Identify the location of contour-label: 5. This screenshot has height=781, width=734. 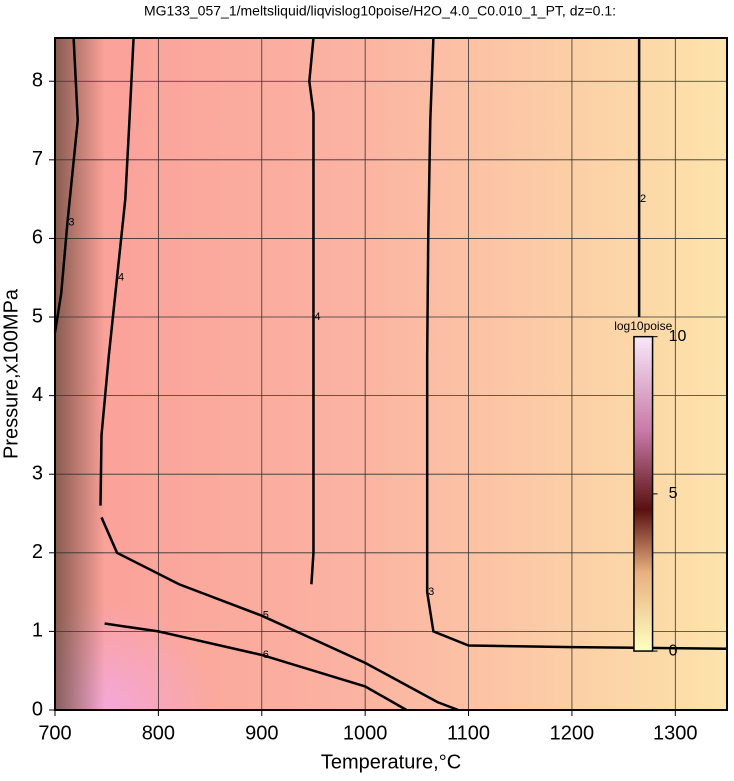
(266, 616).